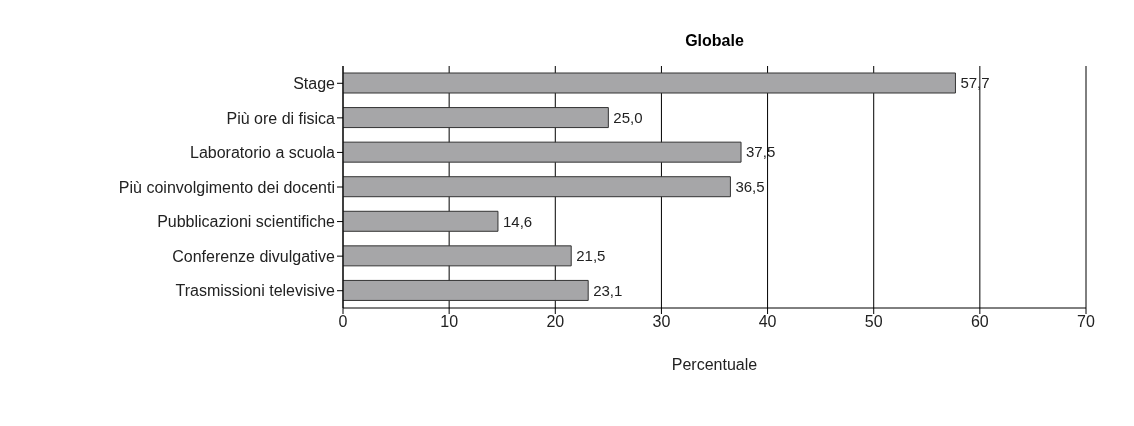 The image size is (1134, 426). I want to click on x-tick-label: 40, so click(767, 322).